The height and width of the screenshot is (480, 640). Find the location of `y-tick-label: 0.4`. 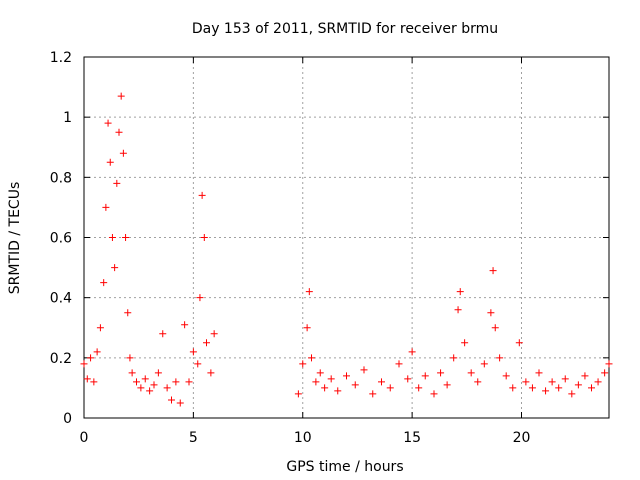

y-tick-label: 0.4 is located at coordinates (61, 299).